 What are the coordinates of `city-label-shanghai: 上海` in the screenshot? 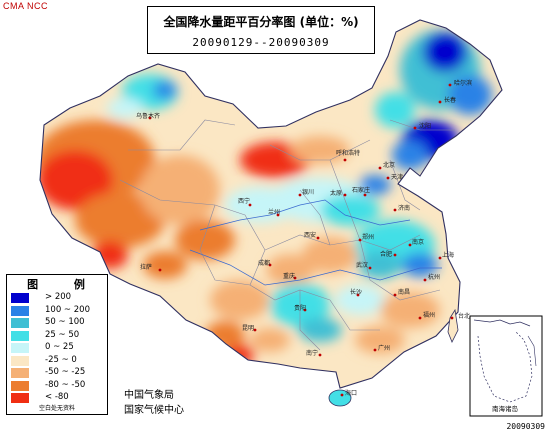 It's located at (448, 255).